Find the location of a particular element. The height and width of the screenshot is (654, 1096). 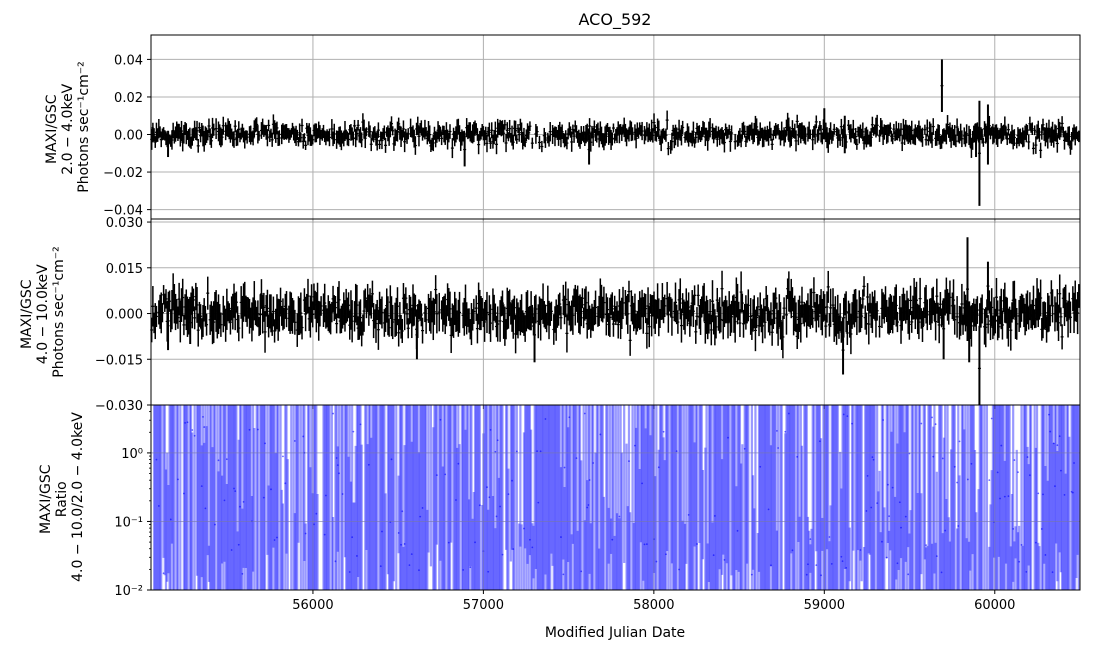

y-tick-label: 10⁻² is located at coordinates (128, 591).